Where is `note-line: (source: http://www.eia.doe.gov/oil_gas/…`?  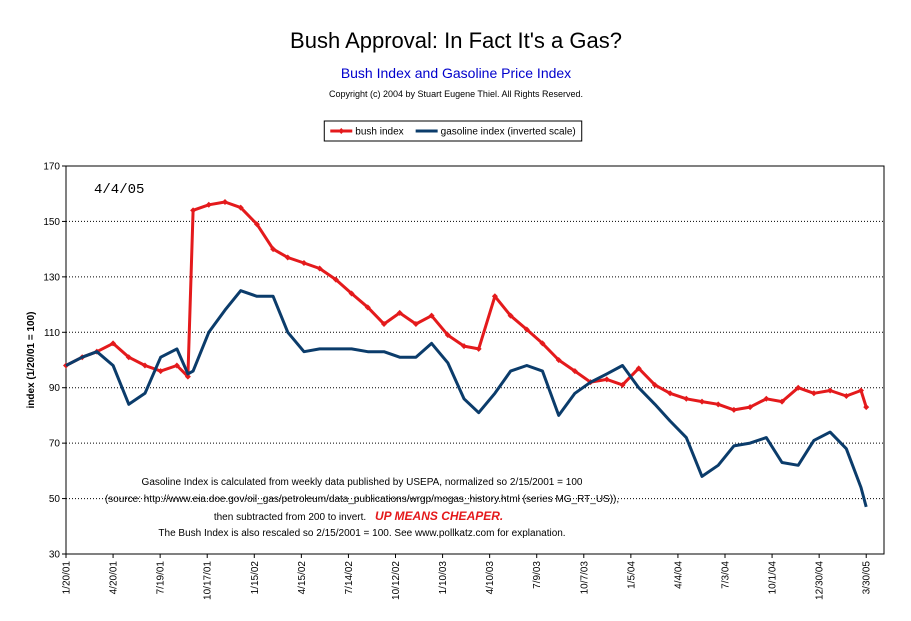 note-line: (source: http://www.eia.doe.gov/oil_gas/… is located at coordinates (362, 499).